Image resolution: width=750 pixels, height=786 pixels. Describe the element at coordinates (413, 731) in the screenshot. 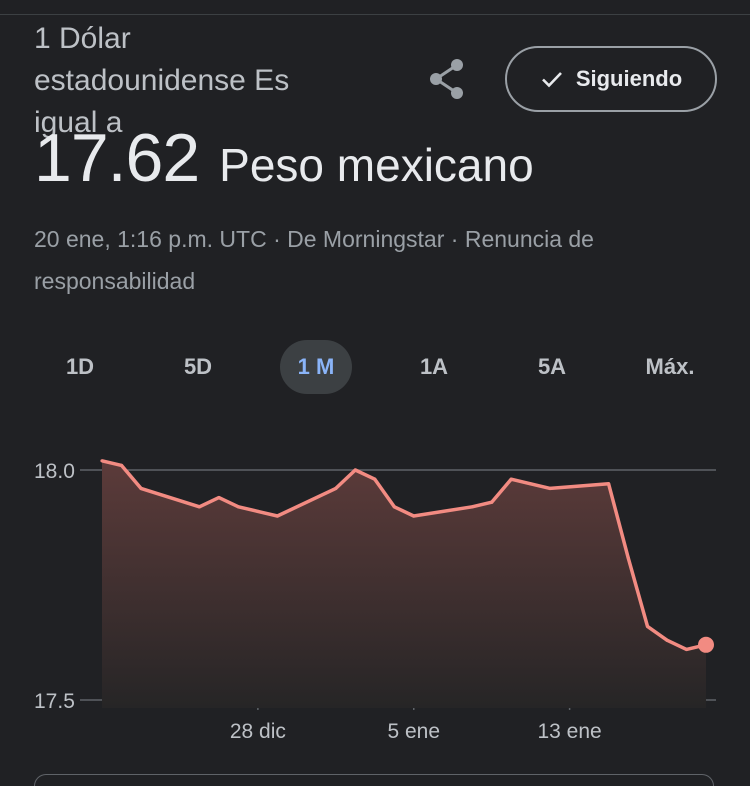

I see `x-tick-label: 5 ene` at that location.